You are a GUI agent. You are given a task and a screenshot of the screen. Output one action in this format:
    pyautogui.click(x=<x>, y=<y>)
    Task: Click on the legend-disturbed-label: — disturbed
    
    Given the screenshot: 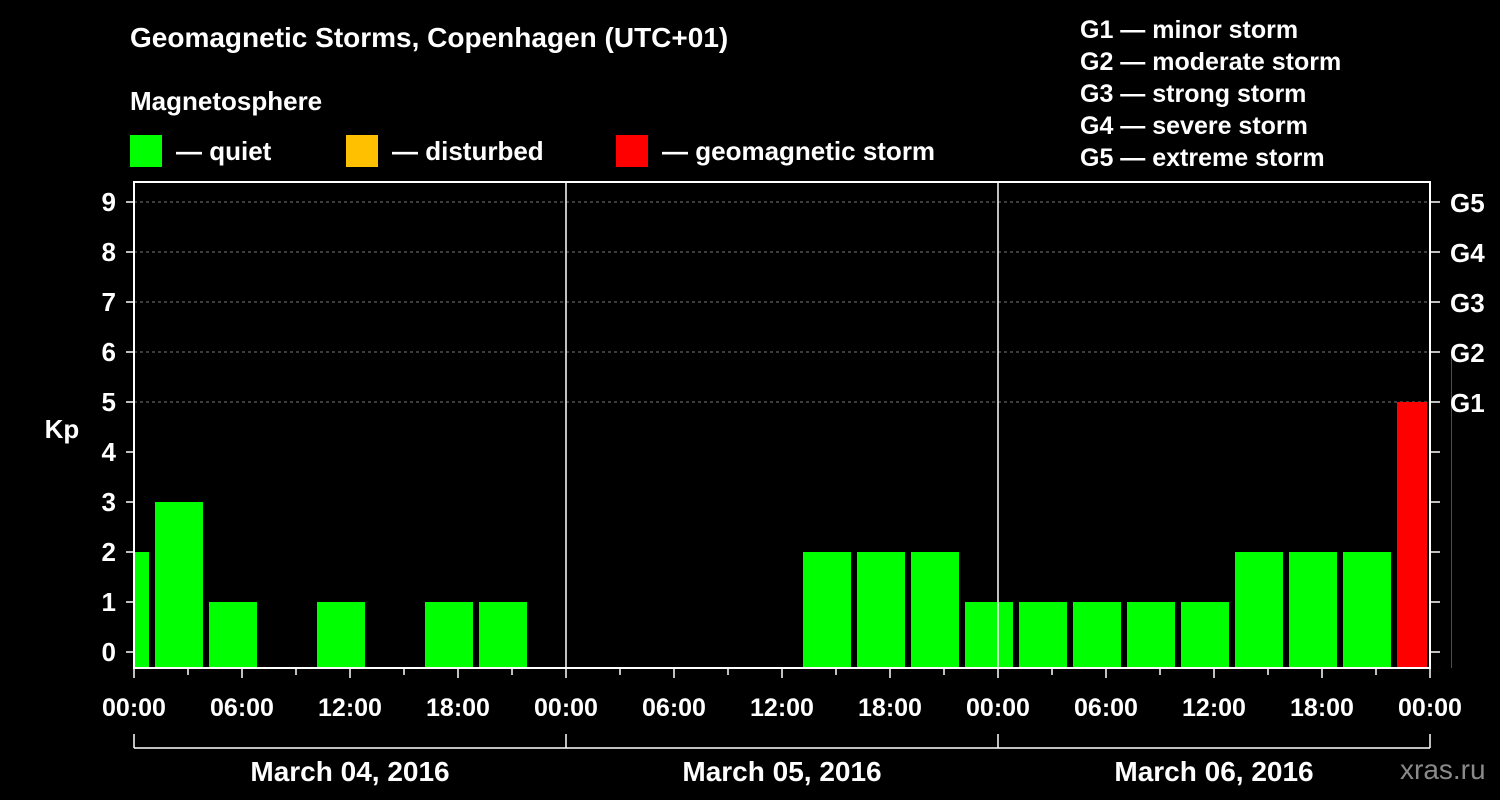 What is the action you would take?
    pyautogui.click(x=468, y=150)
    